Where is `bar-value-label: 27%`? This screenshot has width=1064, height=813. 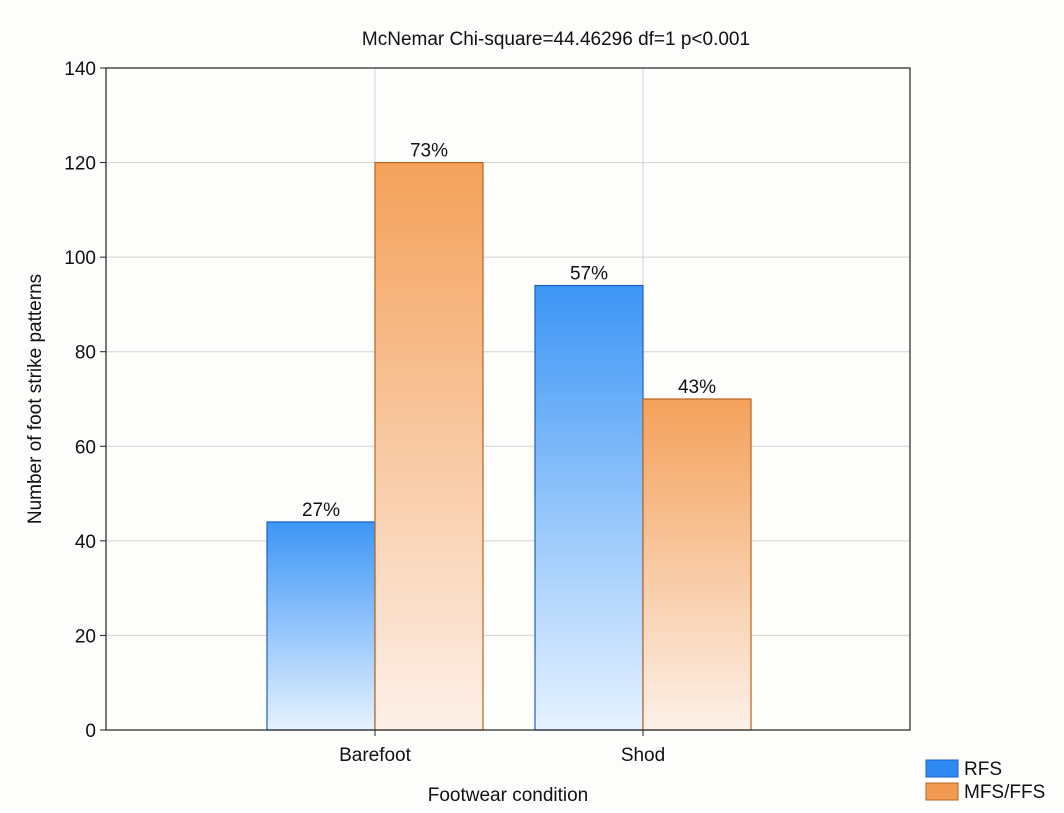
bar-value-label: 27% is located at coordinates (321, 510).